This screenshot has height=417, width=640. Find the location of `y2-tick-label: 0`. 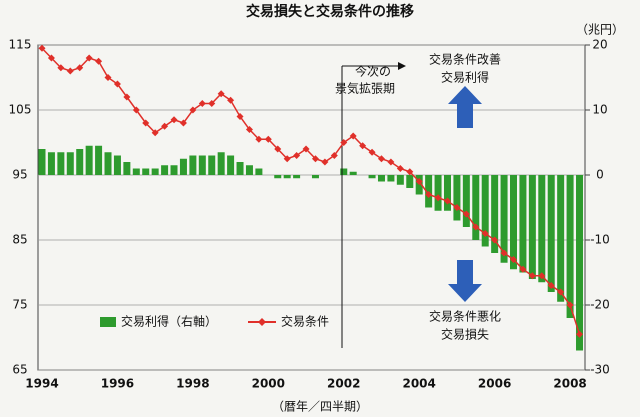

y2-tick-label: 0 is located at coordinates (600, 175).